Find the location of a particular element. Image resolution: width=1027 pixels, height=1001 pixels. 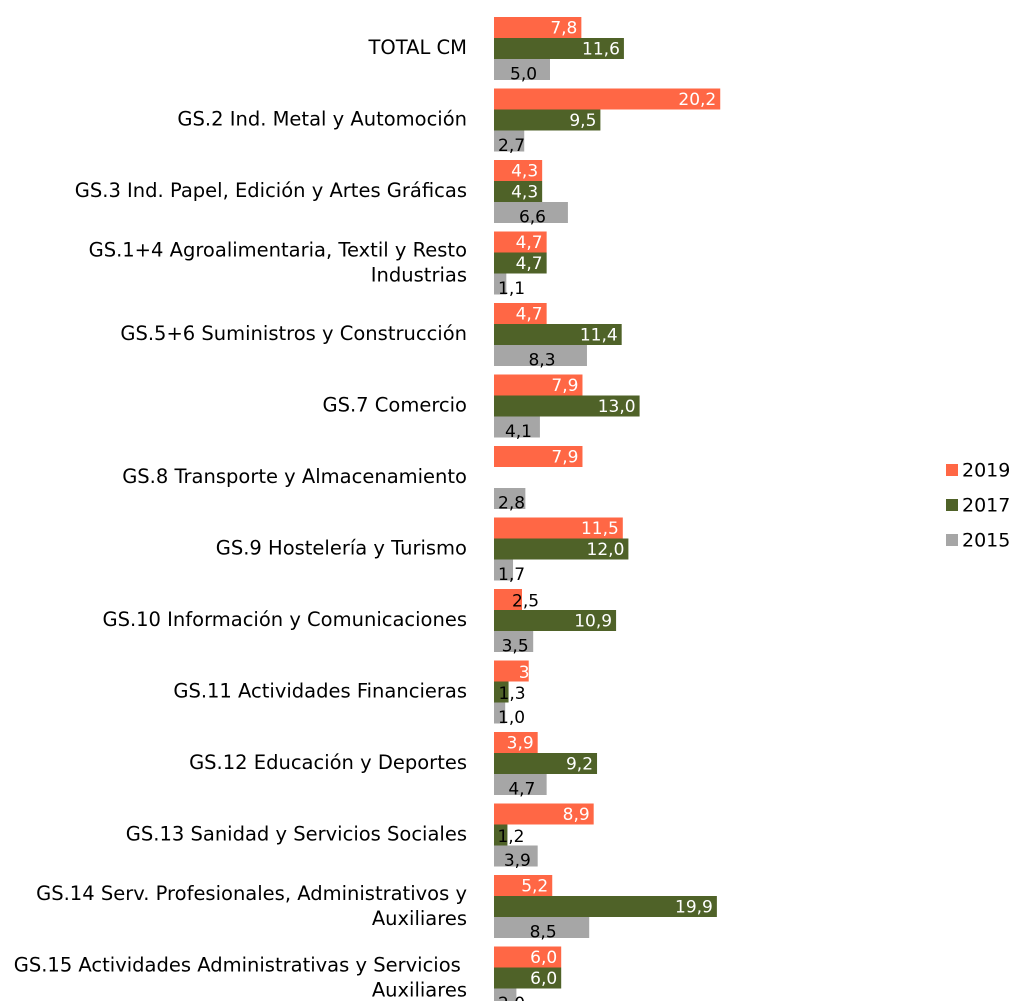

category-label: GS.9 Hostelería y Turismo is located at coordinates (341, 548).